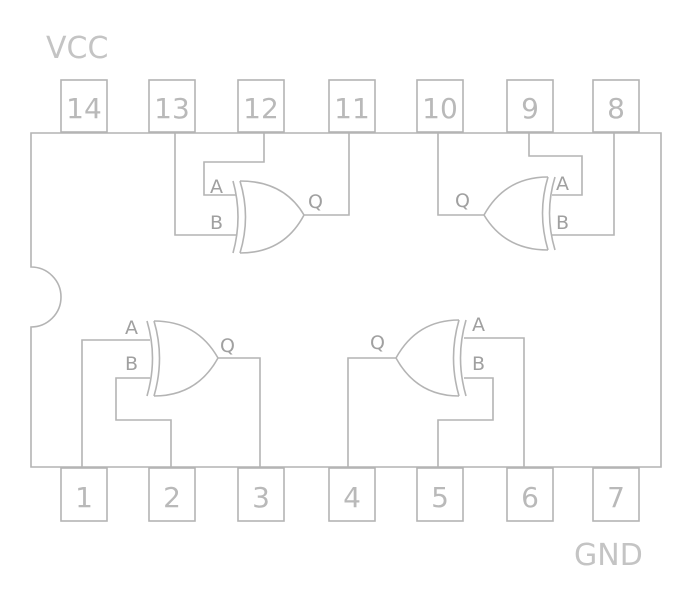 The width and height of the screenshot is (680, 600). Describe the element at coordinates (216, 187) in the screenshot. I see `gate-1-input-a: A` at that location.